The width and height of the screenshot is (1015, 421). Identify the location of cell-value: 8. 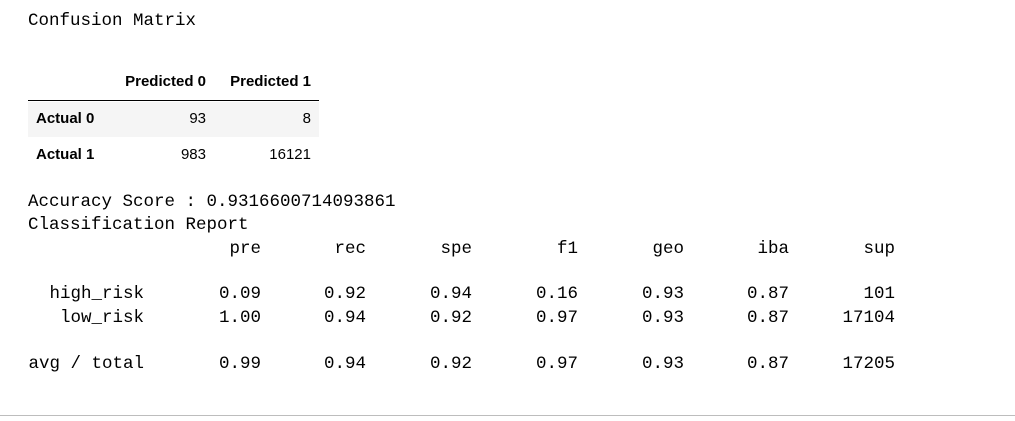
(306, 118).